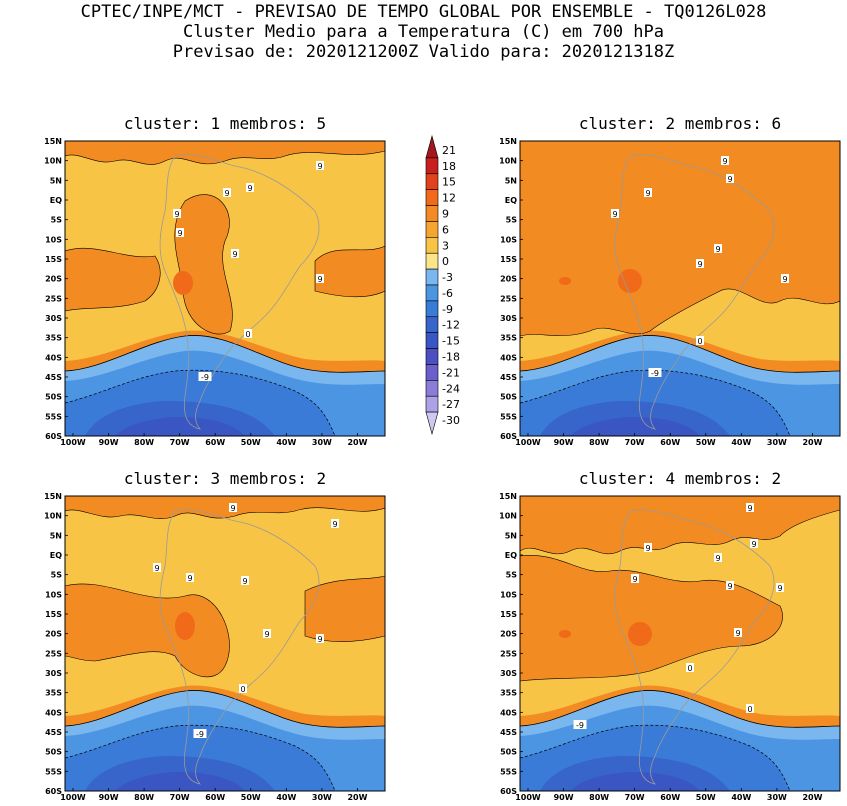 The width and height of the screenshot is (847, 806). Describe the element at coordinates (680, 123) in the screenshot. I see `panel-title-2: cluster: 2 membros: 6` at that location.